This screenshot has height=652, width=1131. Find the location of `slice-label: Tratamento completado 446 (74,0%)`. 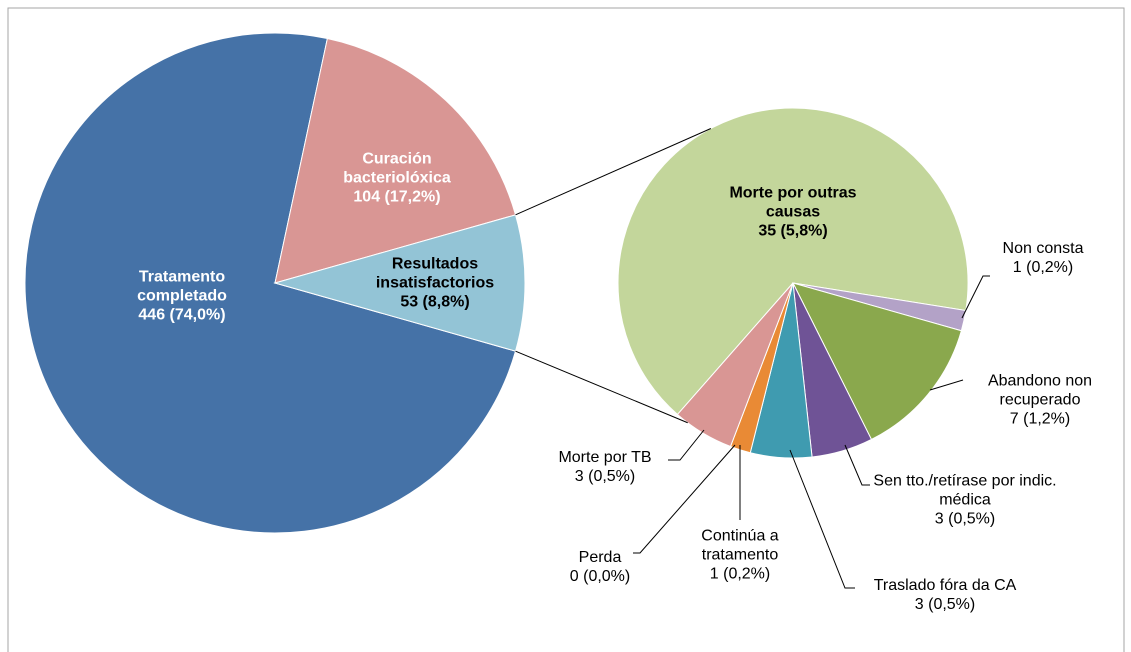

slice-label: Tratamento completado 446 (74,0%) is located at coordinates (182, 296).